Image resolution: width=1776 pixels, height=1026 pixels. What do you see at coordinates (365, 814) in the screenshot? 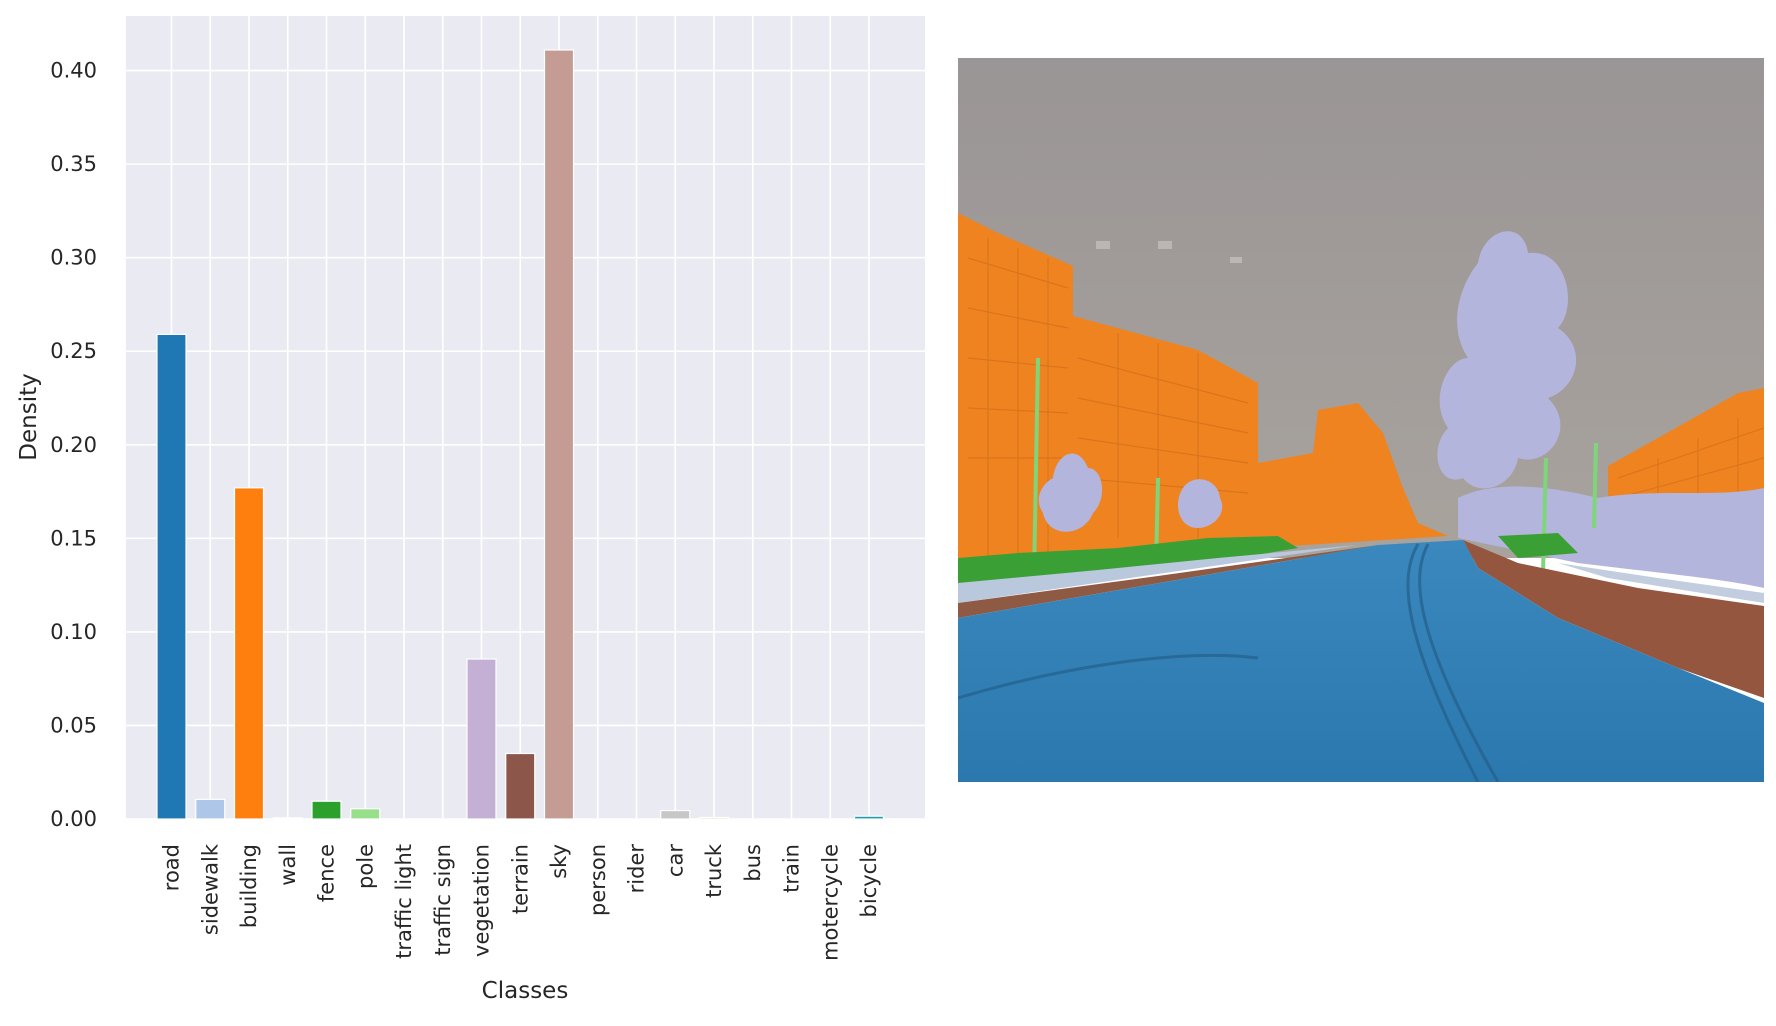
I see `bar-pole` at bounding box center [365, 814].